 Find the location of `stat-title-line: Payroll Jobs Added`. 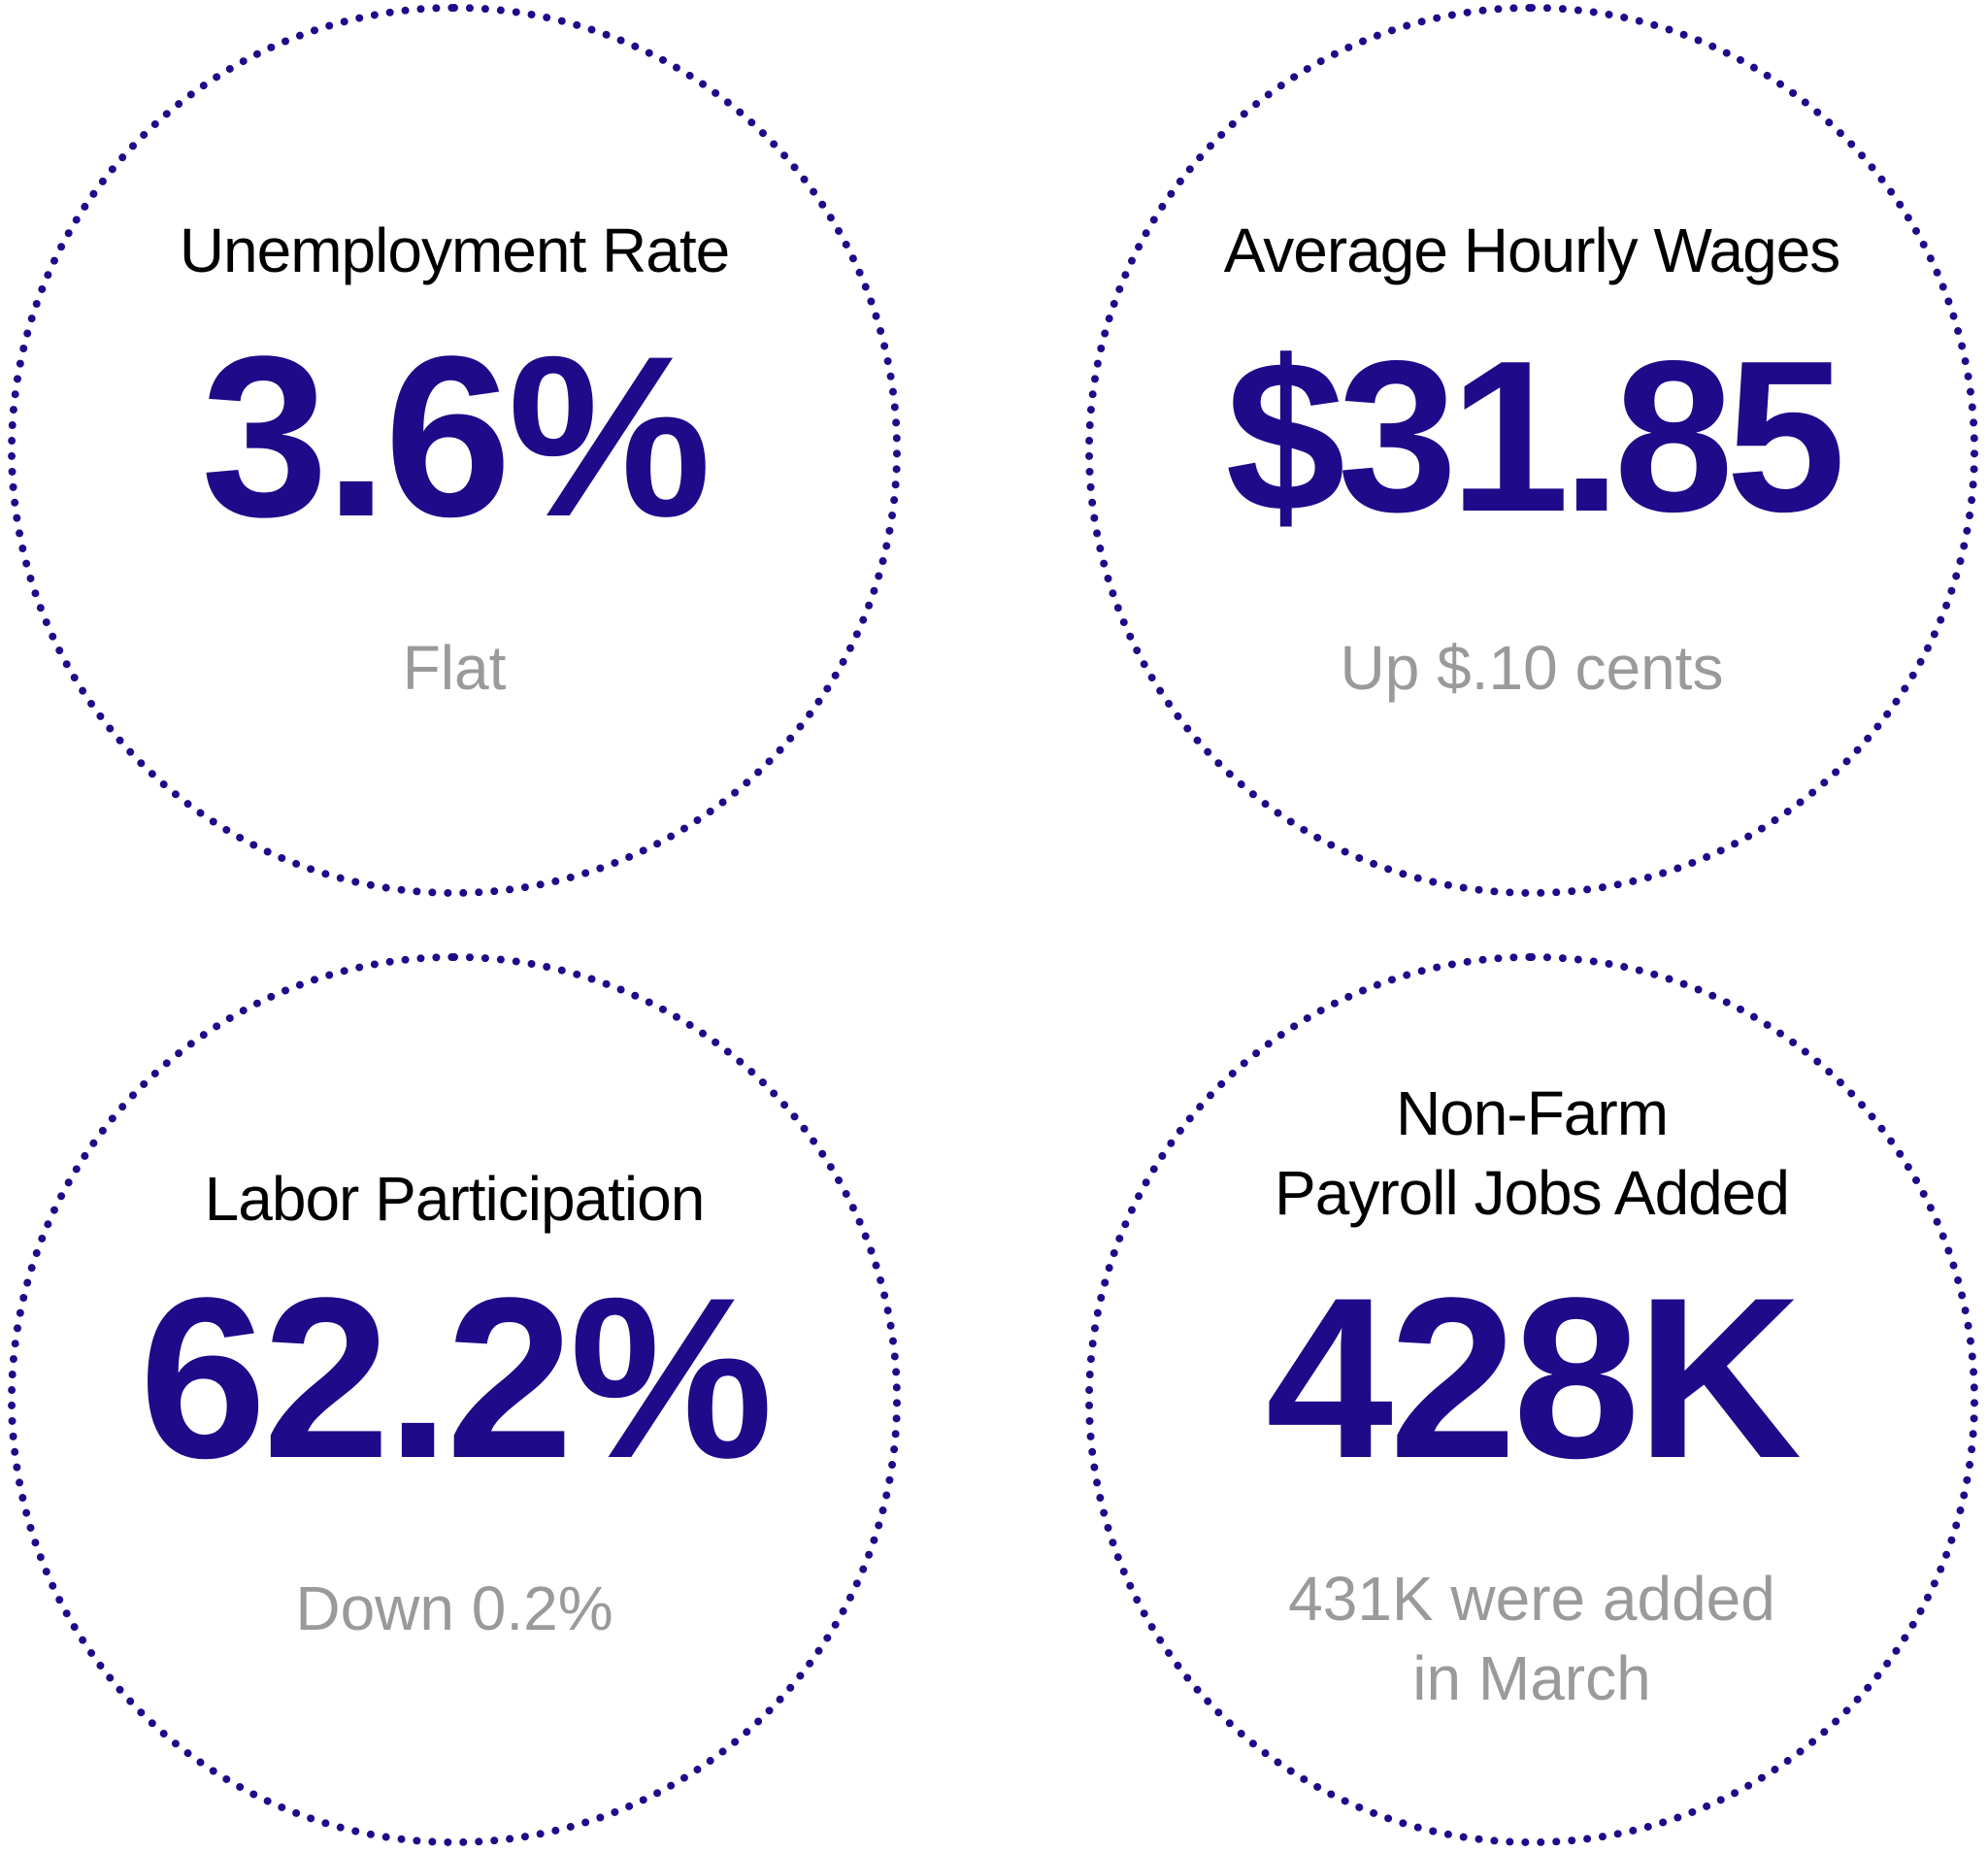

stat-title-line: Payroll Jobs Added is located at coordinates (1532, 1193).